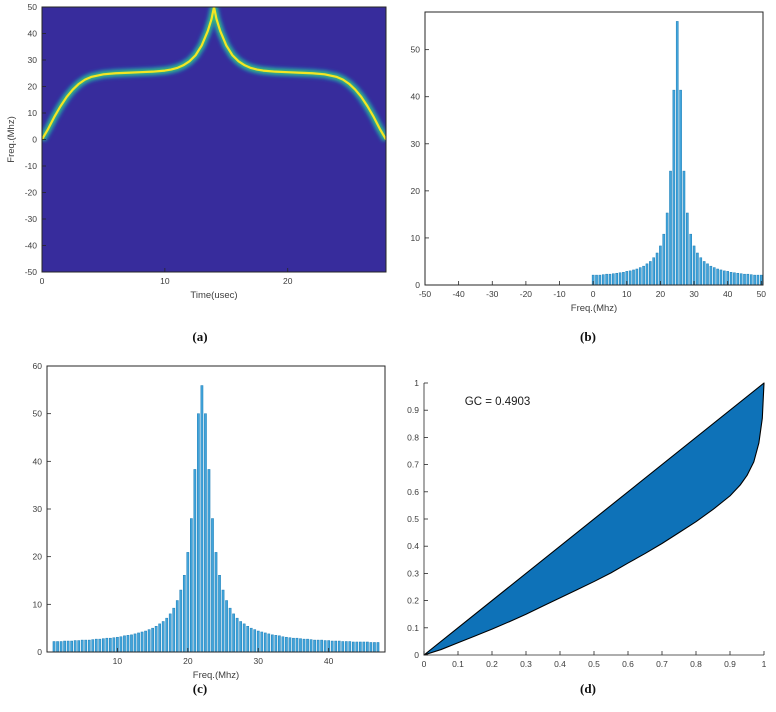  Describe the element at coordinates (216, 675) in the screenshot. I see `x-axis-label-c: Freq.(Mhz)` at that location.